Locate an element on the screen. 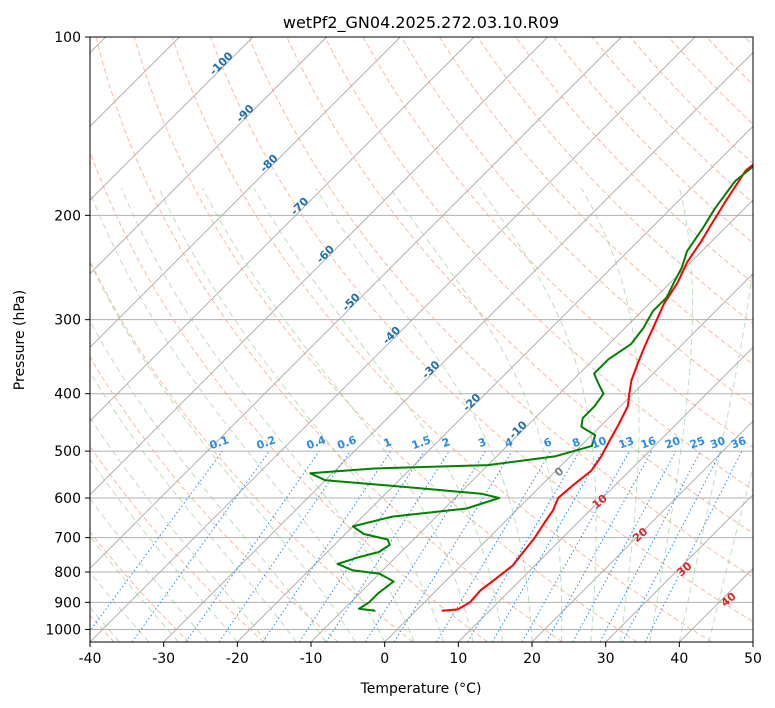 The height and width of the screenshot is (708, 775). mixing-ratio-label: 0.1 is located at coordinates (219, 442).